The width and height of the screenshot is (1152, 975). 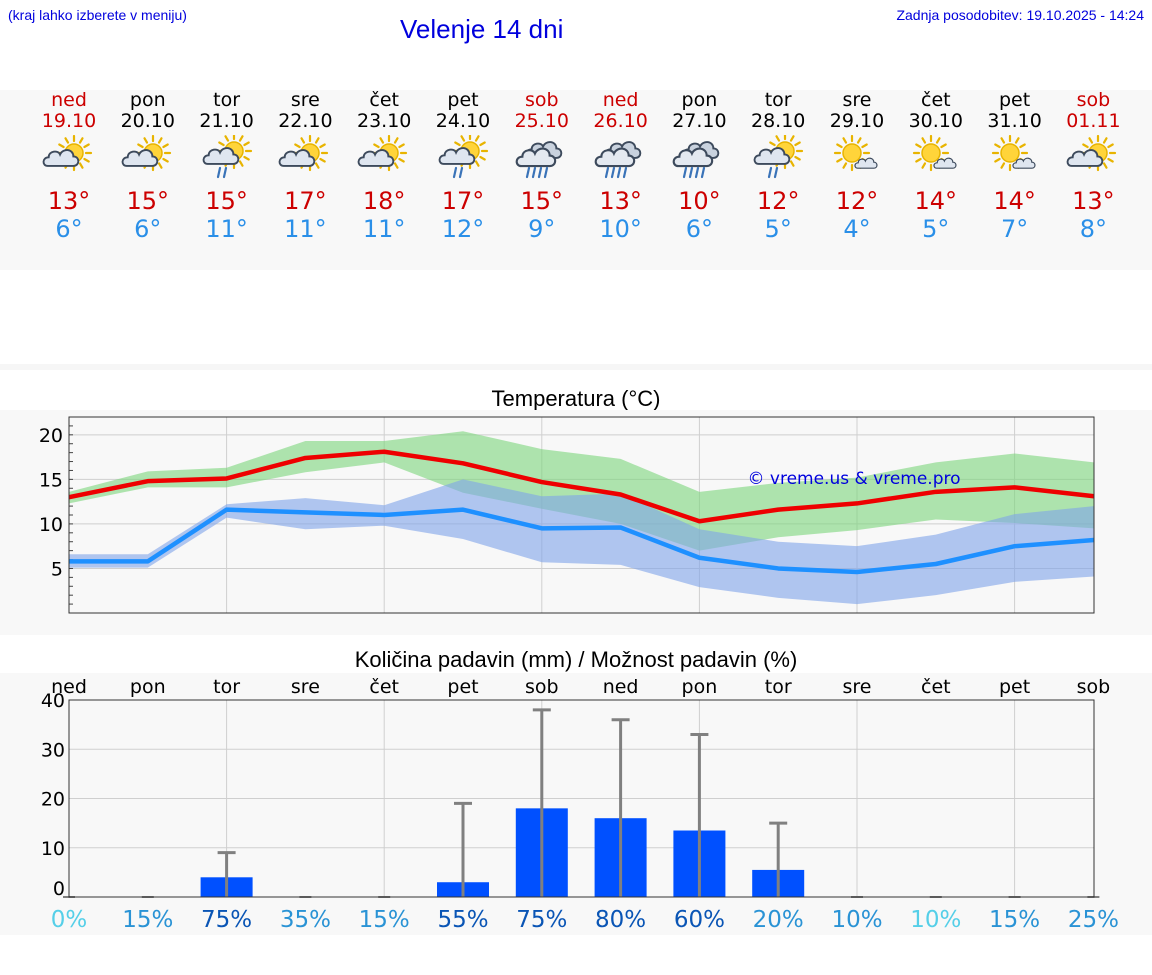 I want to click on min-temp: 11°, so click(x=384, y=229).